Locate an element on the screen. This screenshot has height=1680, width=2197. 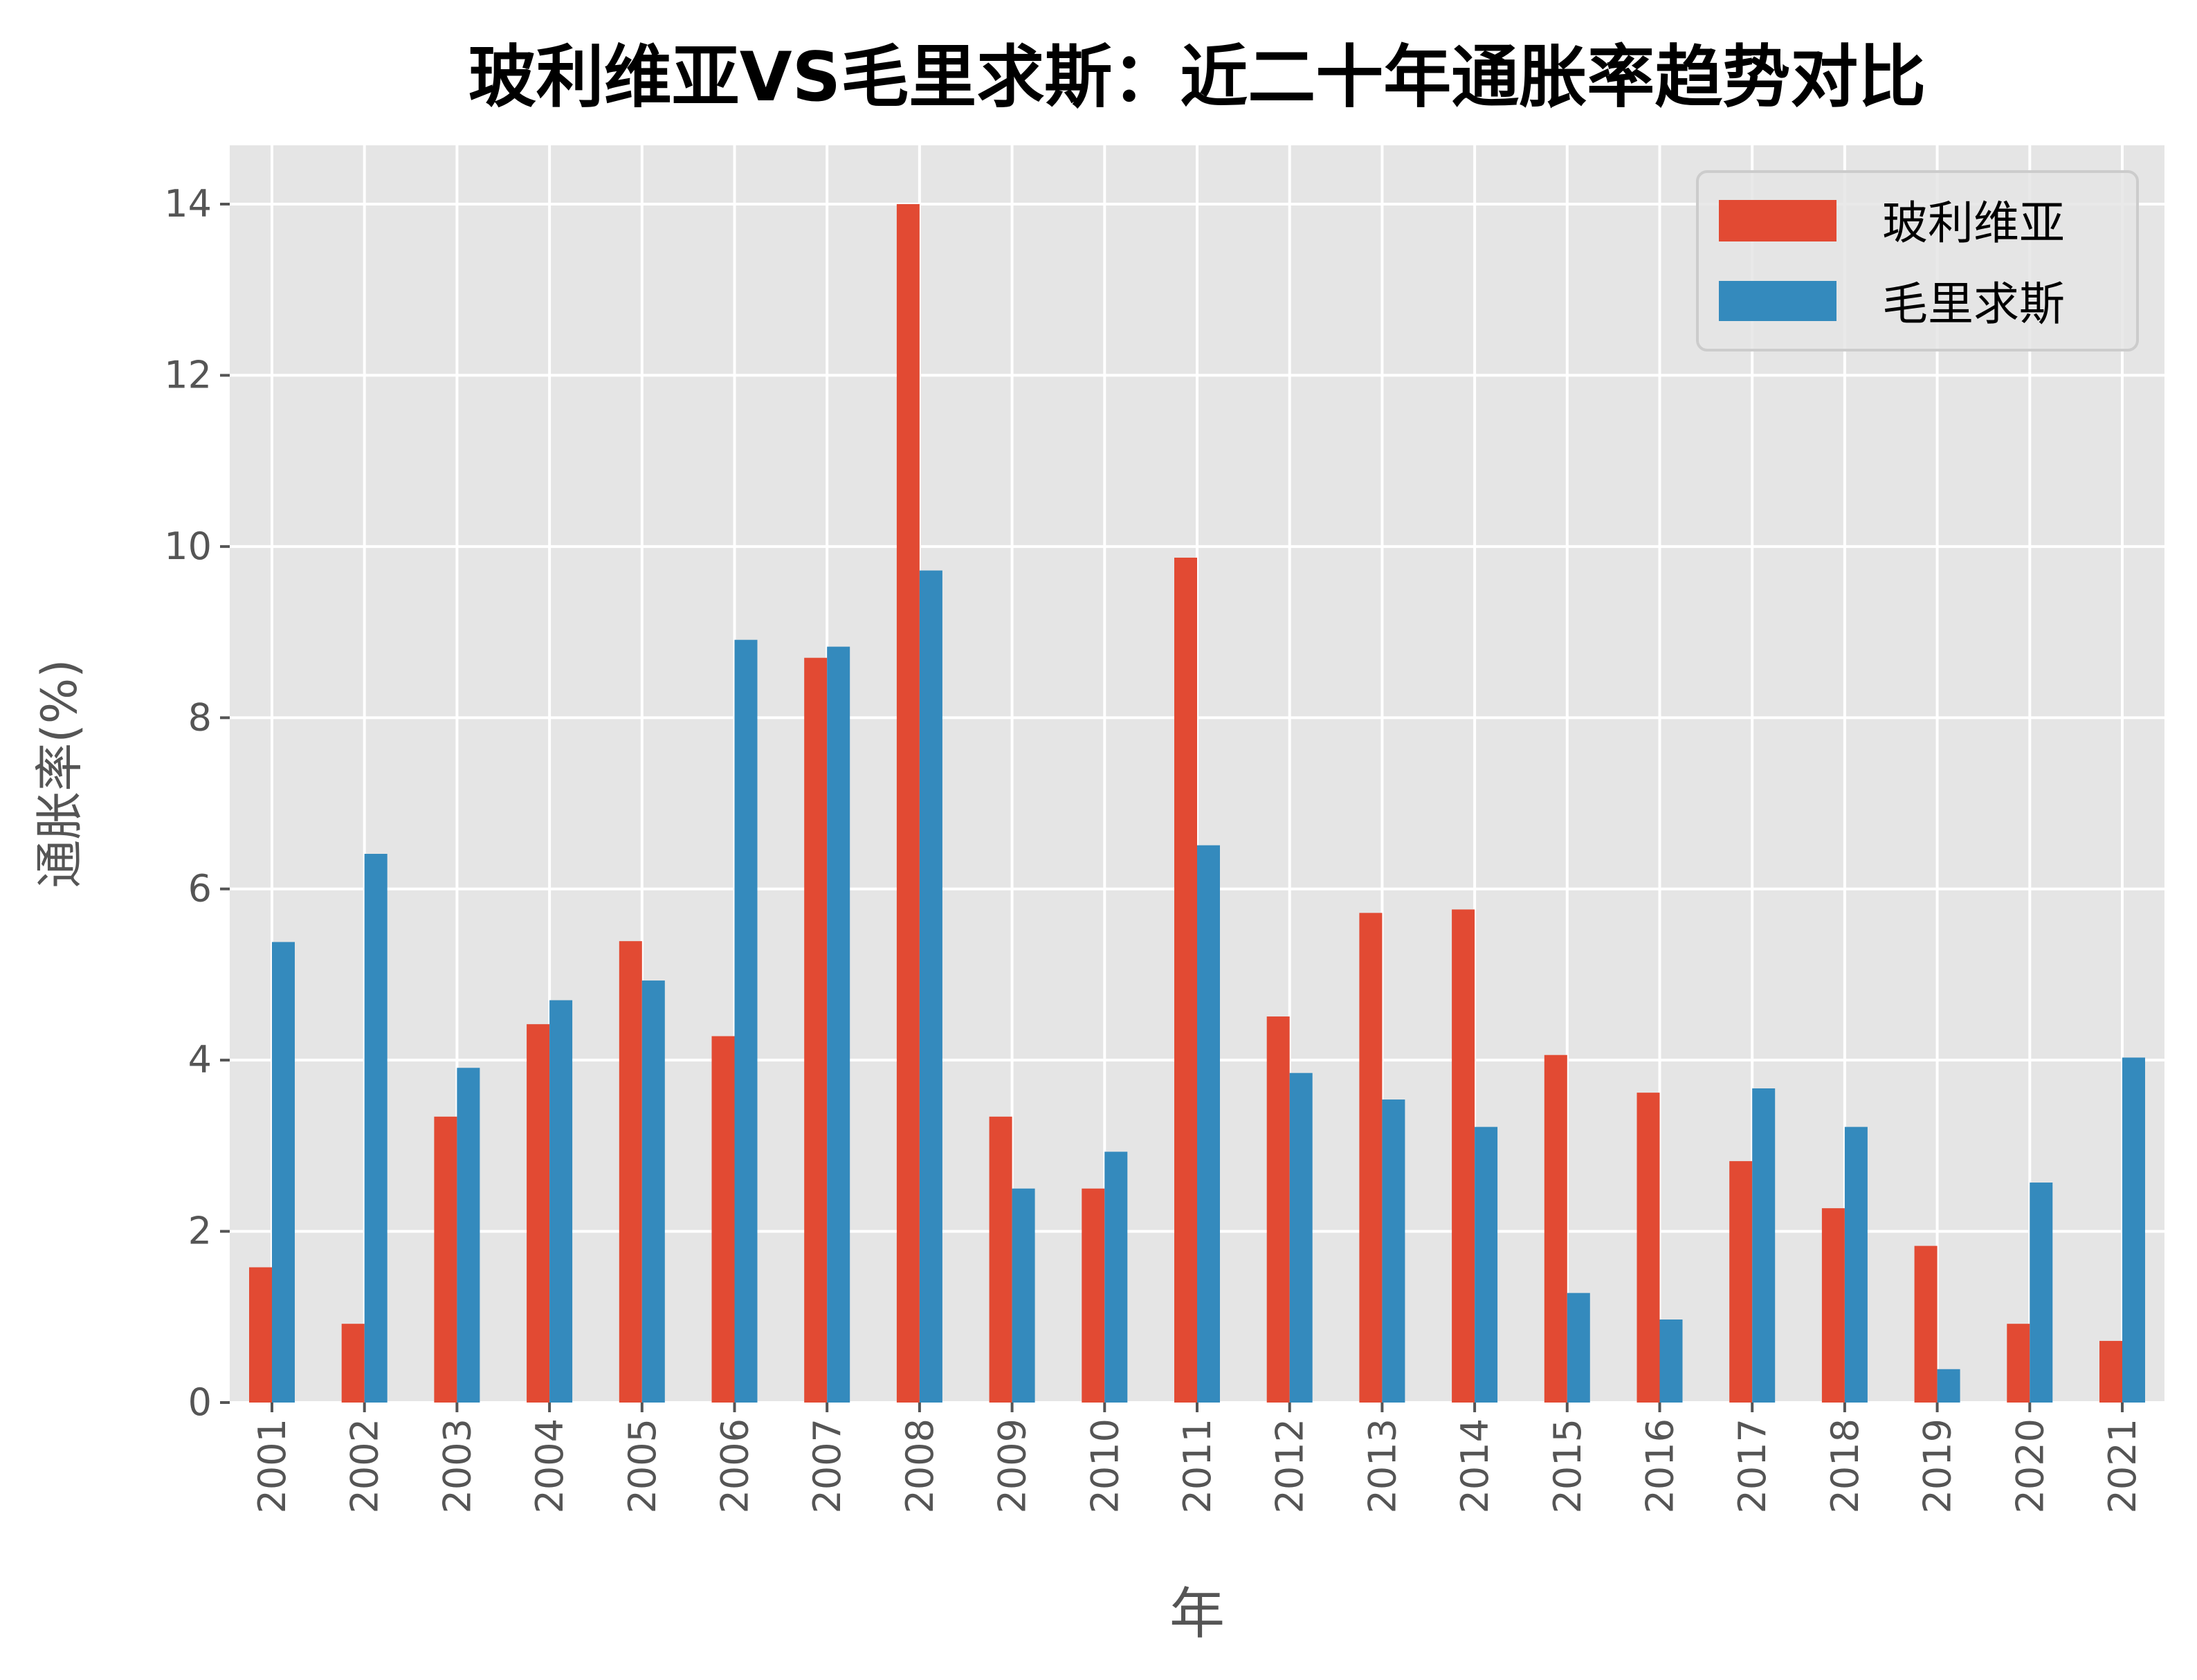
x-tick-label: 2008 is located at coordinates (920, 1466).